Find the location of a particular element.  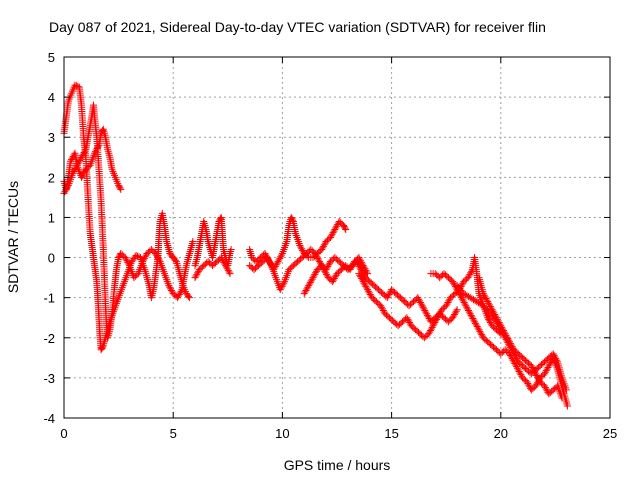

series-track-l is located at coordinates (520, 338).